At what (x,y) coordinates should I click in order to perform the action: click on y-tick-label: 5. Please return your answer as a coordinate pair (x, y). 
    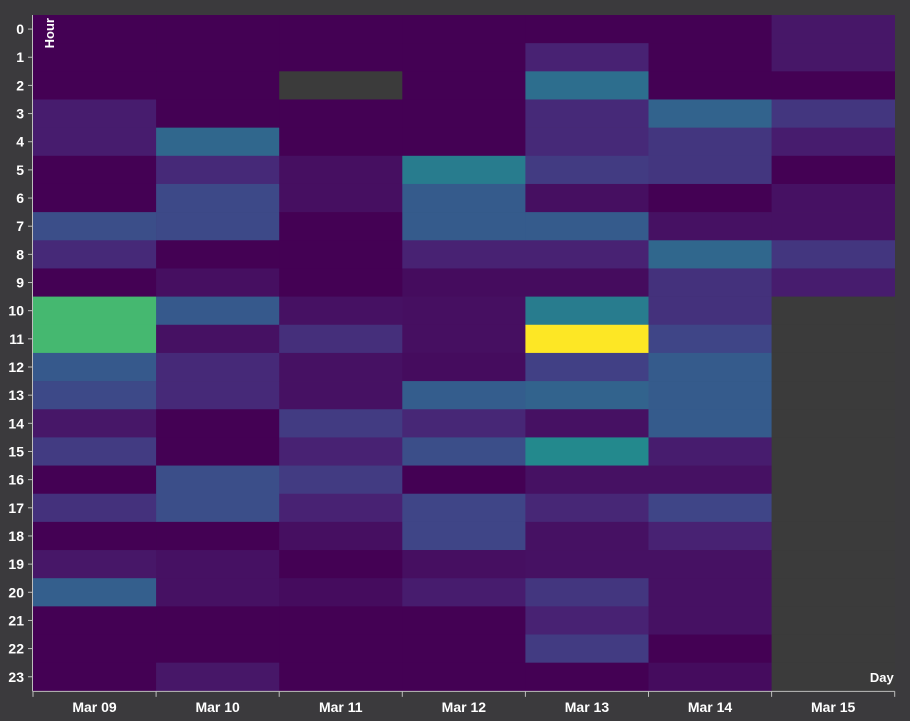
    Looking at the image, I should click on (20, 170).